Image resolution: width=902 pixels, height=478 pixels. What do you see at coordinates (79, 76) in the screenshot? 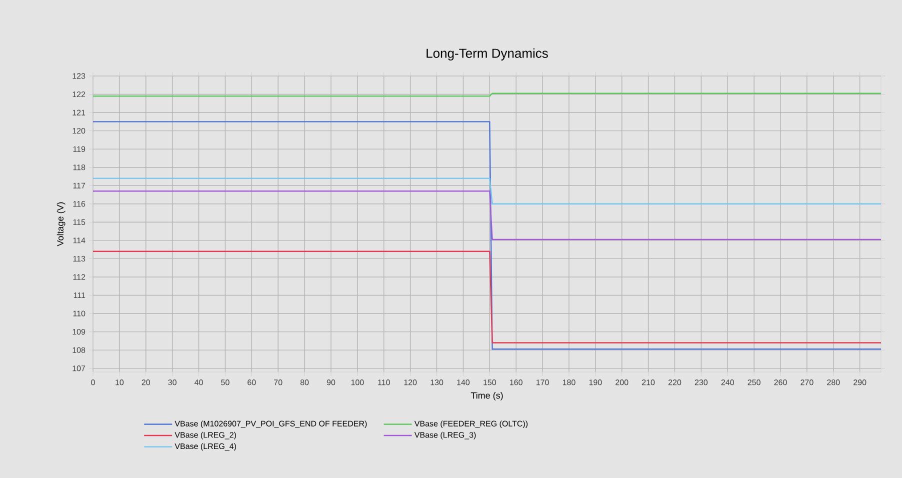
I see `y-tick-label: 123` at bounding box center [79, 76].